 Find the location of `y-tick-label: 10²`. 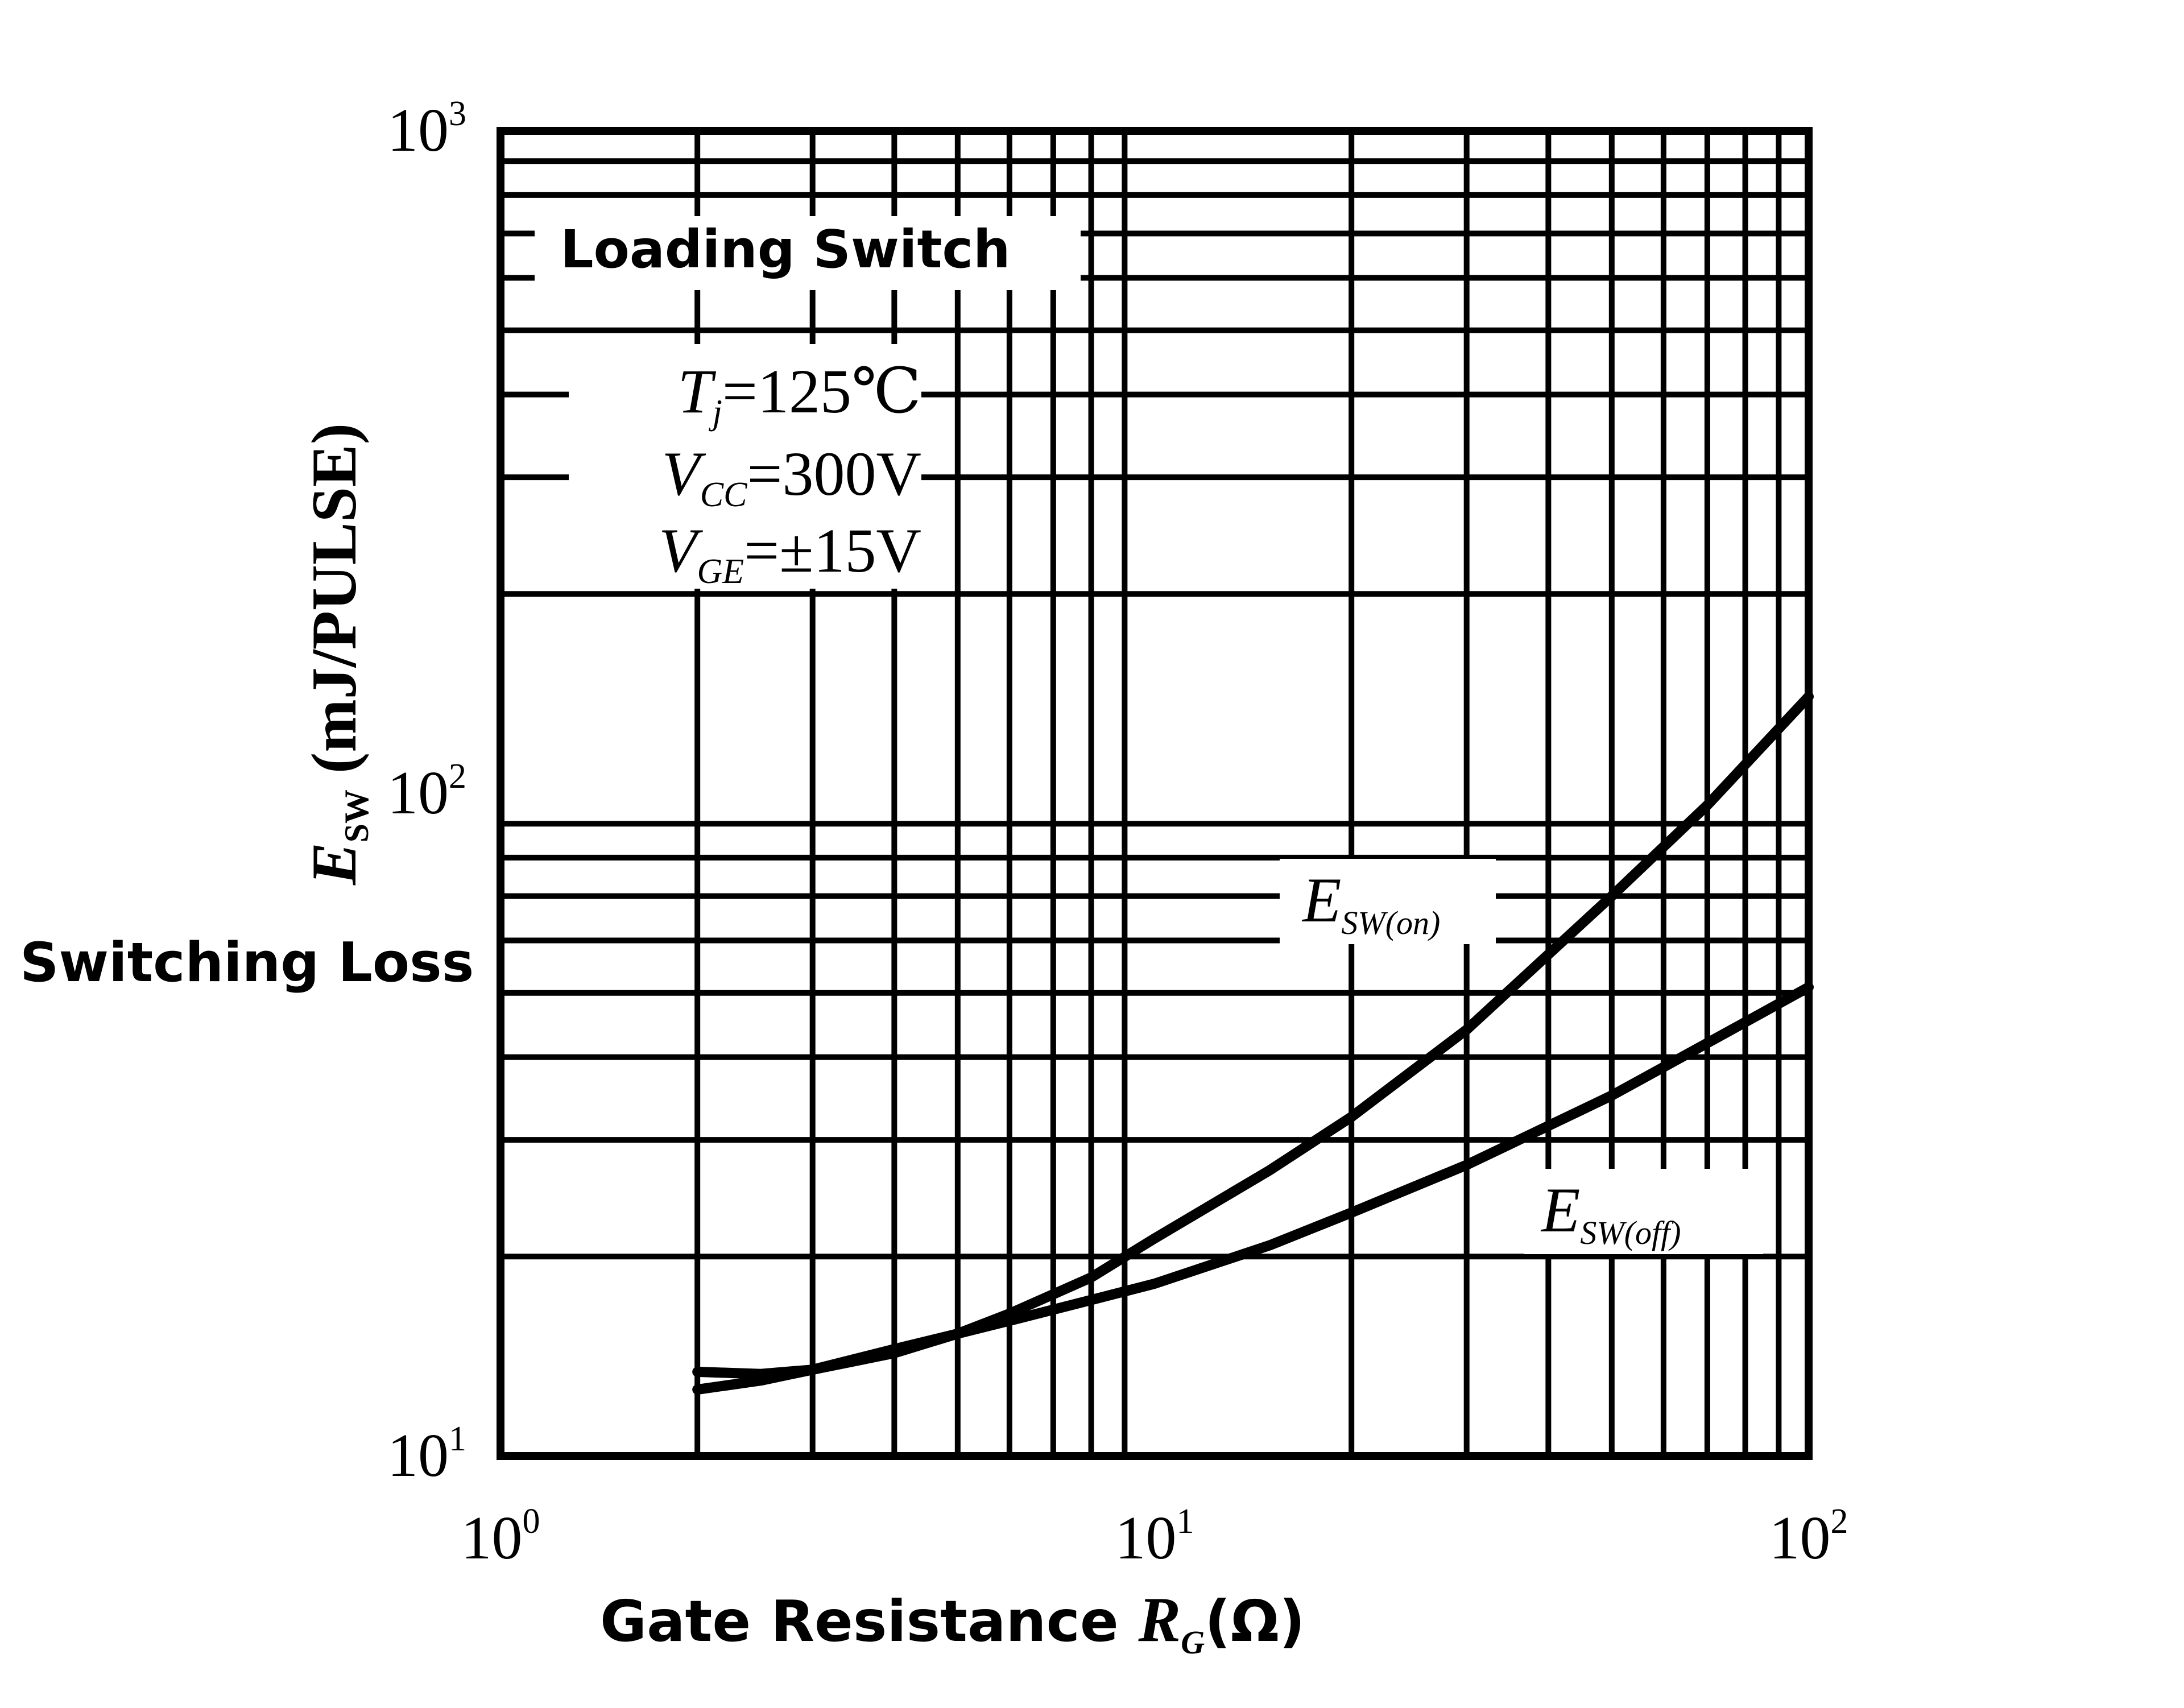

y-tick-label: 10² is located at coordinates (426, 792).